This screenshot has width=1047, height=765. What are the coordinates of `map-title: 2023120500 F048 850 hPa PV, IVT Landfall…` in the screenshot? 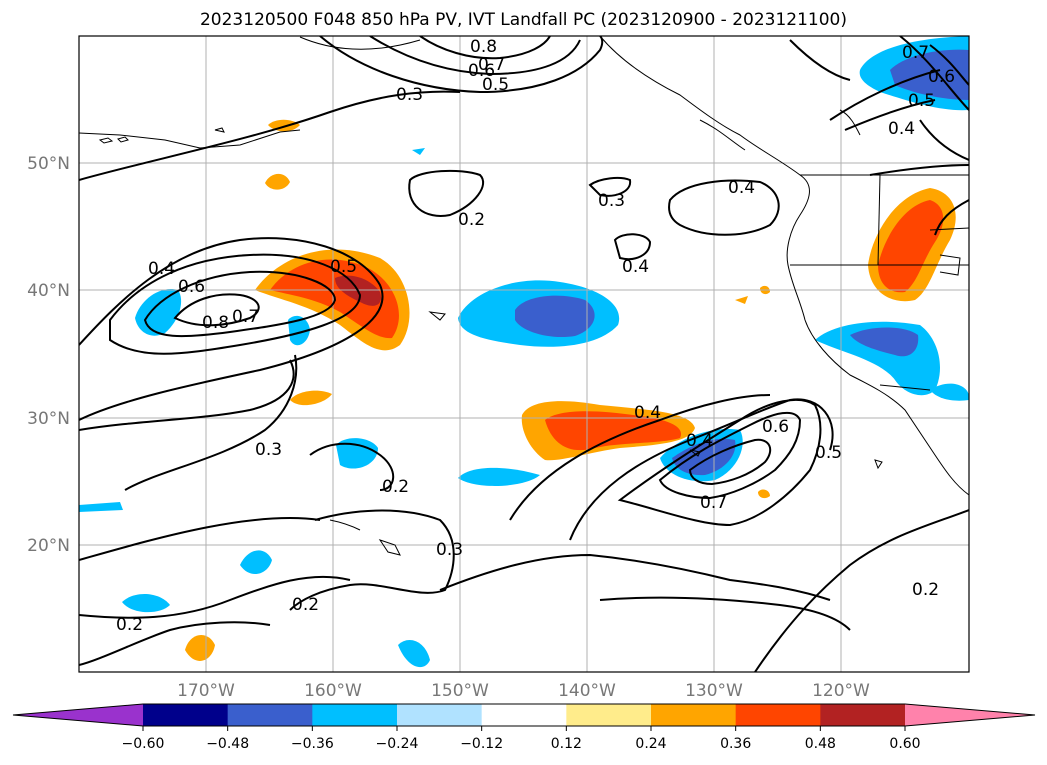 It's located at (523, 20).